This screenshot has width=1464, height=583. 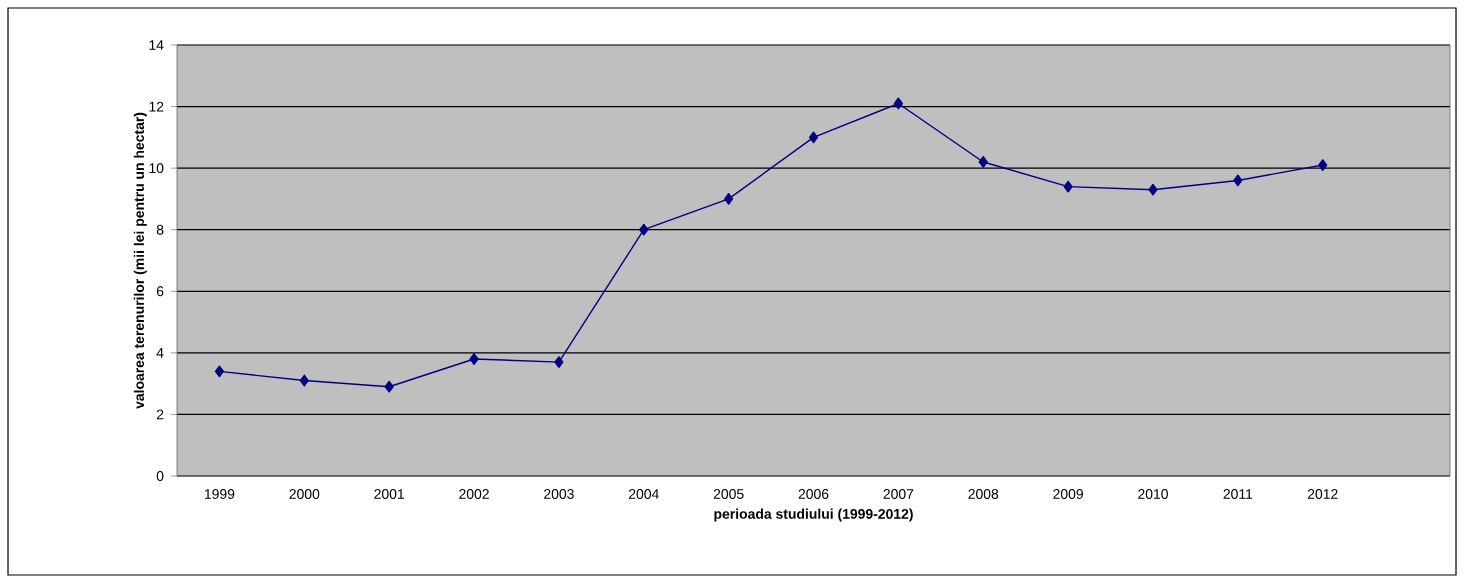 I want to click on x-tick-label: 2000, so click(x=304, y=494).